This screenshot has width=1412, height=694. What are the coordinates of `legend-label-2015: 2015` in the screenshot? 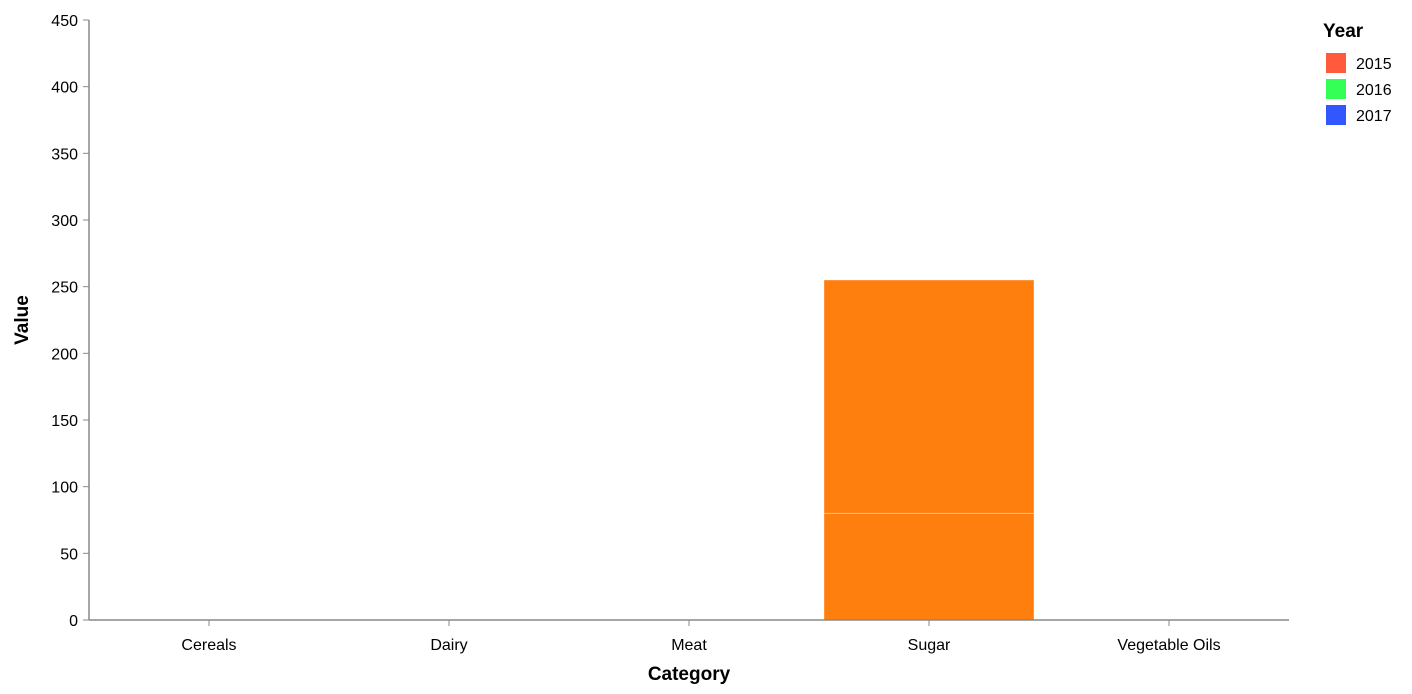 It's located at (1374, 64).